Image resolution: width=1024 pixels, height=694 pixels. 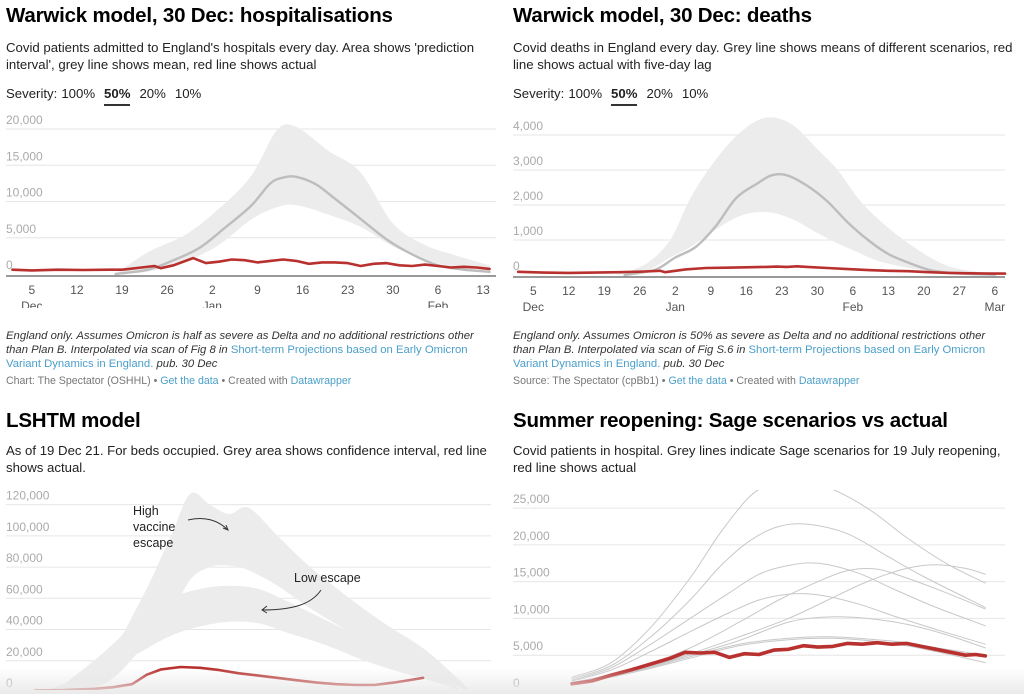 I want to click on annotation-low-escape: Low escape, so click(x=327, y=578).